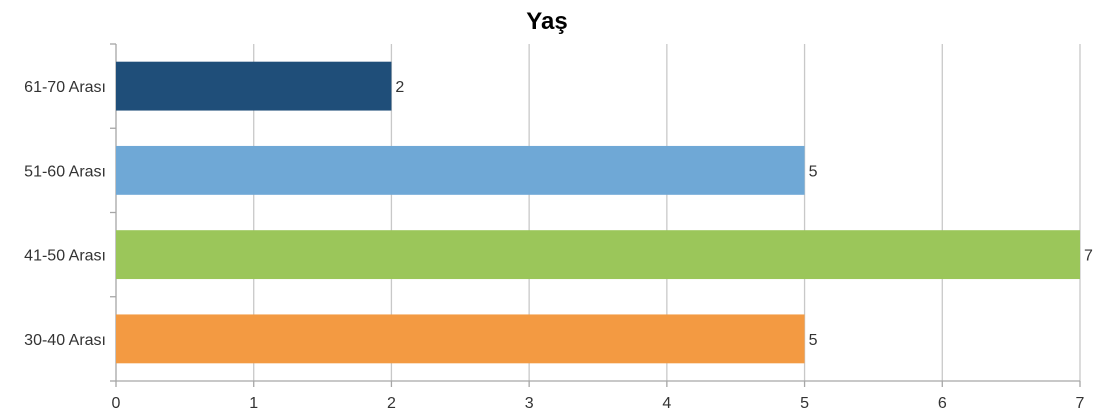 The height and width of the screenshot is (419, 1094). Describe the element at coordinates (1088, 256) in the screenshot. I see `bar-value-label: 7` at that location.